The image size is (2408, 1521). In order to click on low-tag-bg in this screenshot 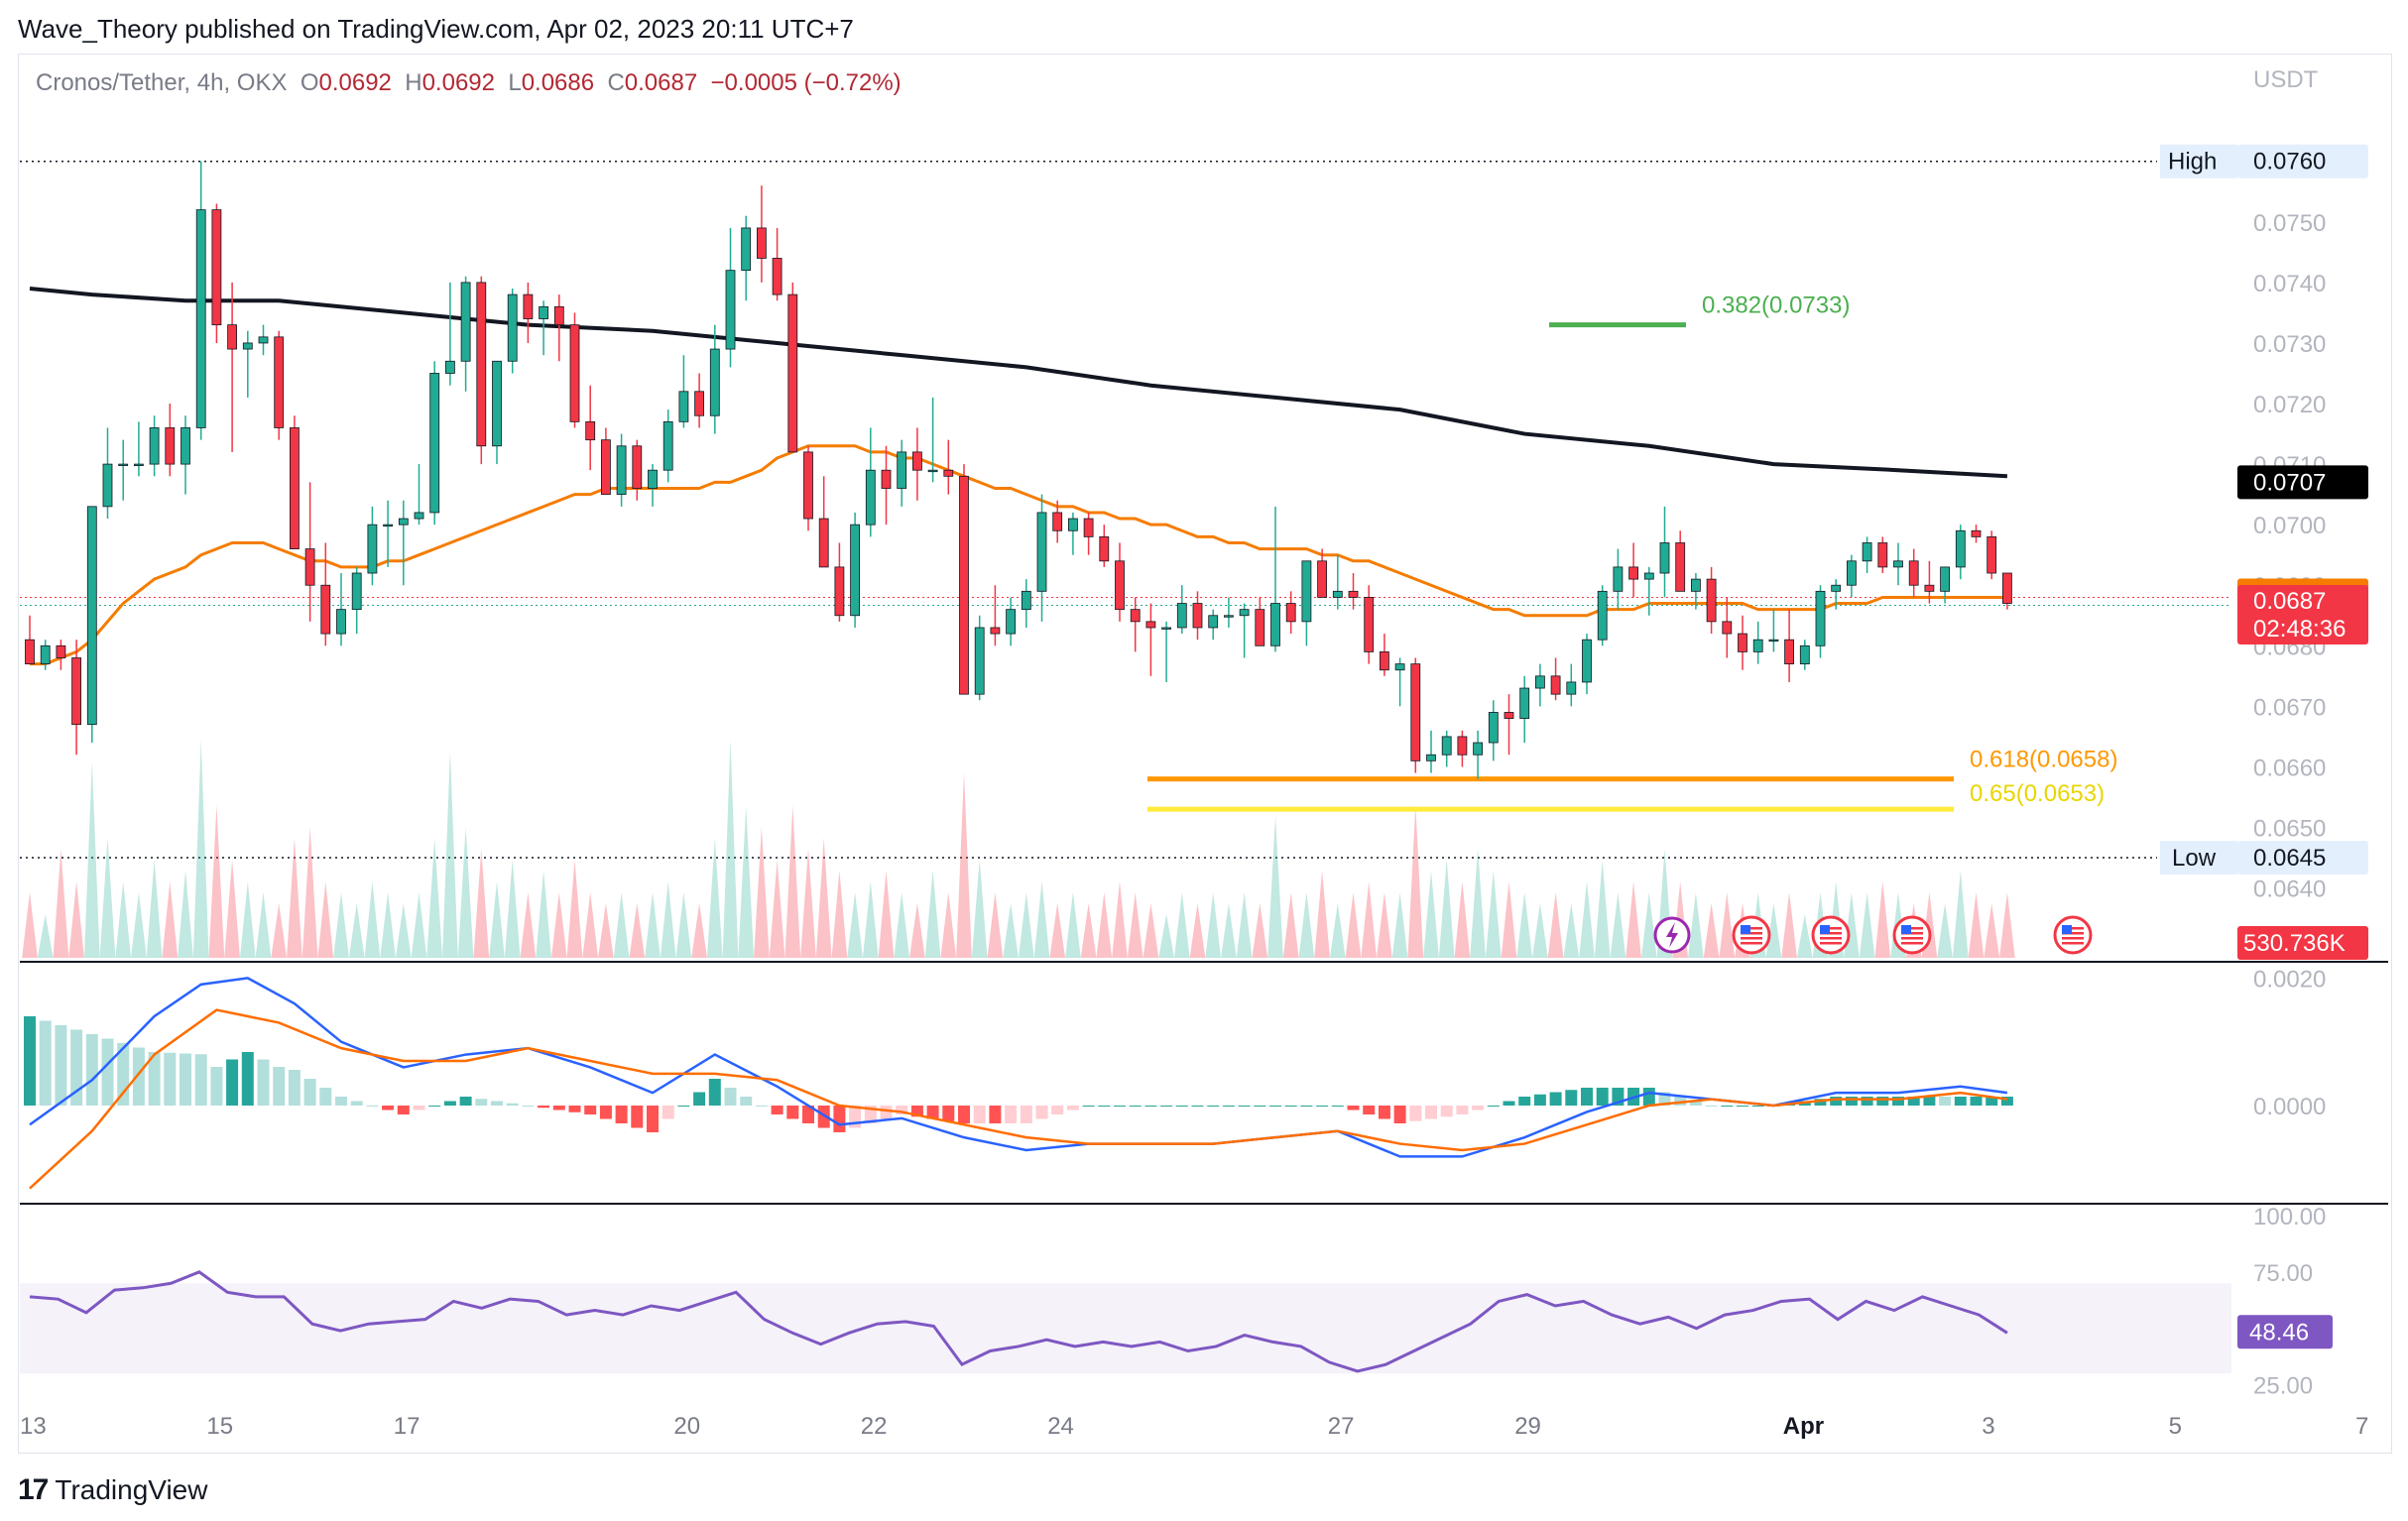, I will do `click(2199, 858)`.